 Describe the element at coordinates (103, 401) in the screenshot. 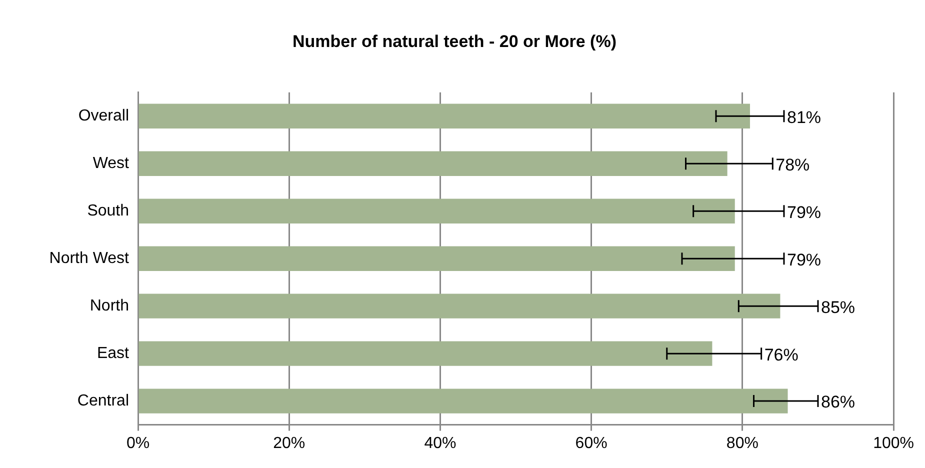

I see `y-tick-label: Central` at that location.